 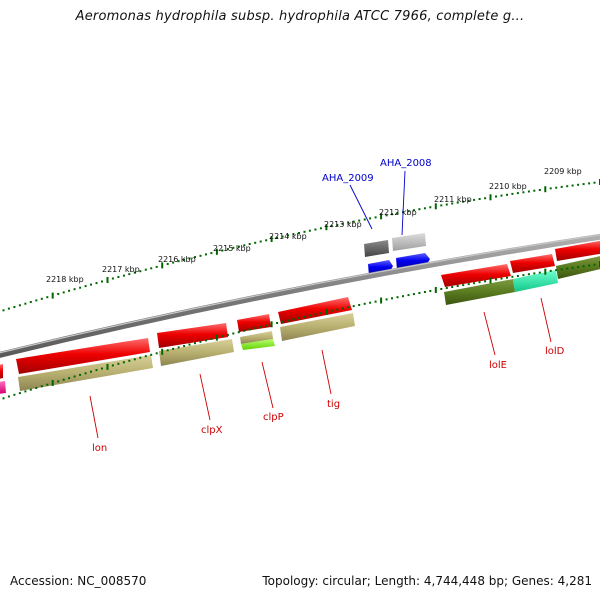 I want to click on gene-label-tig: tig, so click(x=333, y=404).